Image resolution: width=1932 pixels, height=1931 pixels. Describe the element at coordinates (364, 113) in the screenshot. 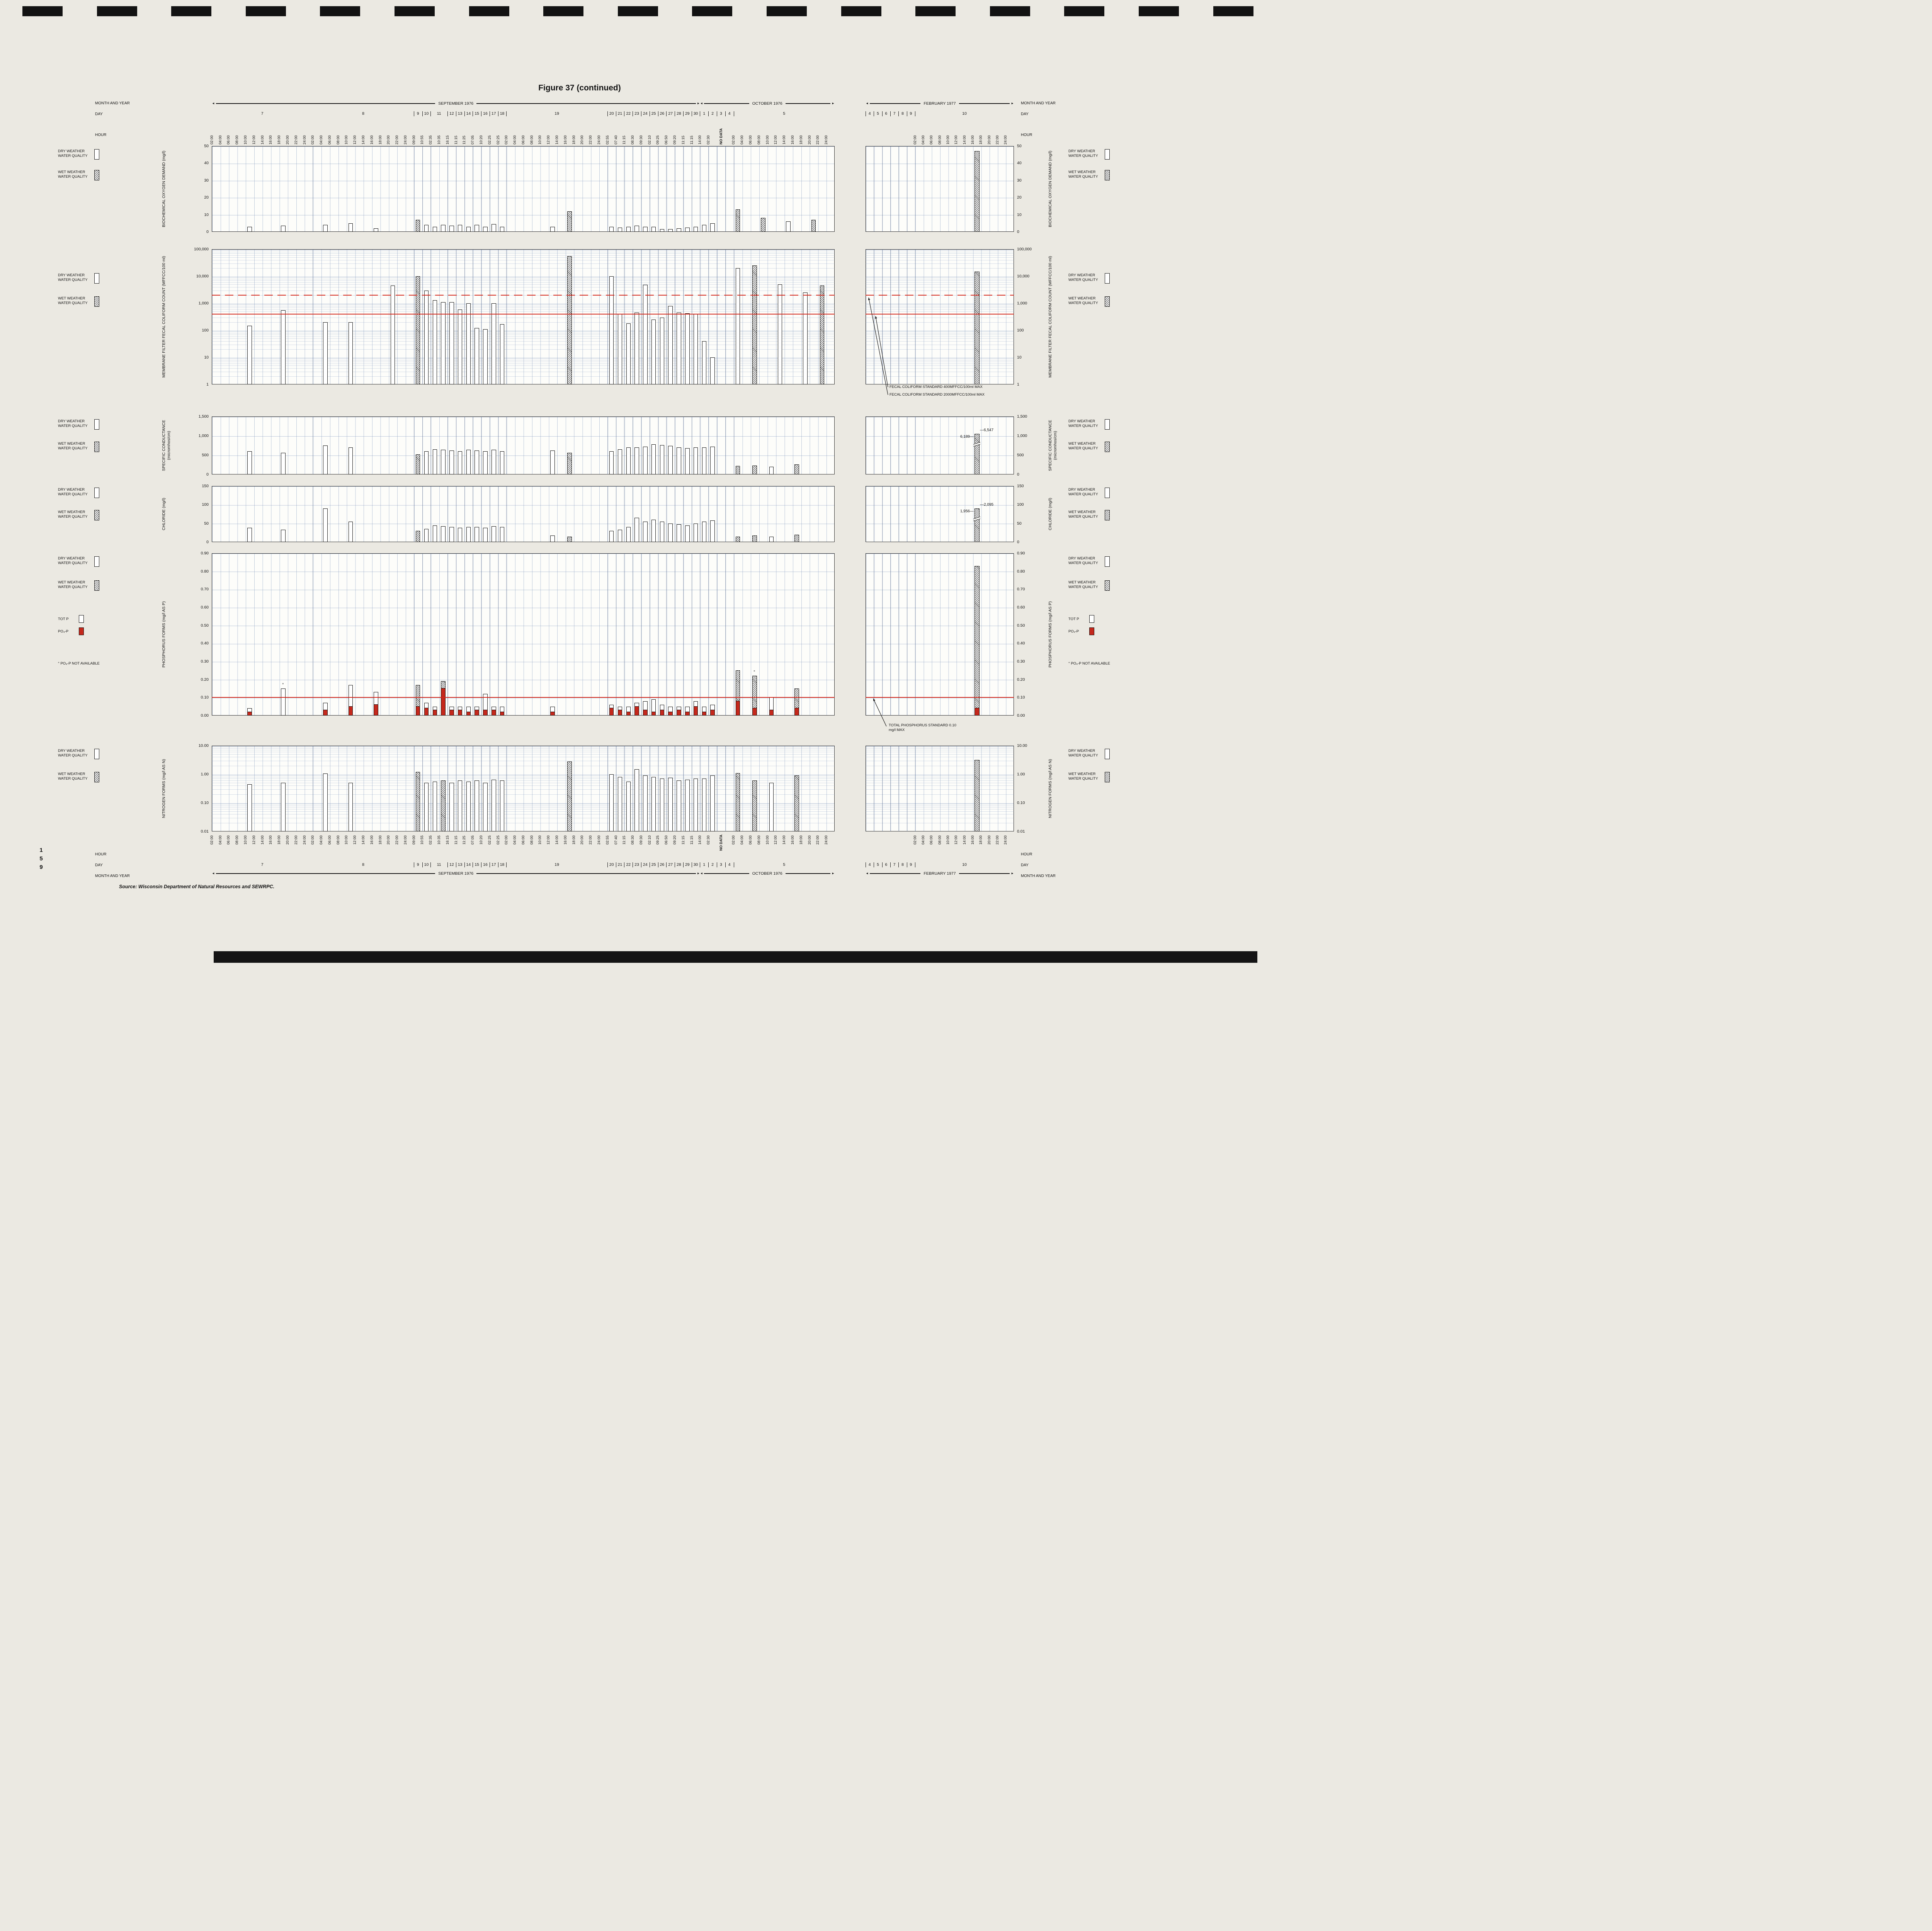

I see `day-label-top: 8` at that location.